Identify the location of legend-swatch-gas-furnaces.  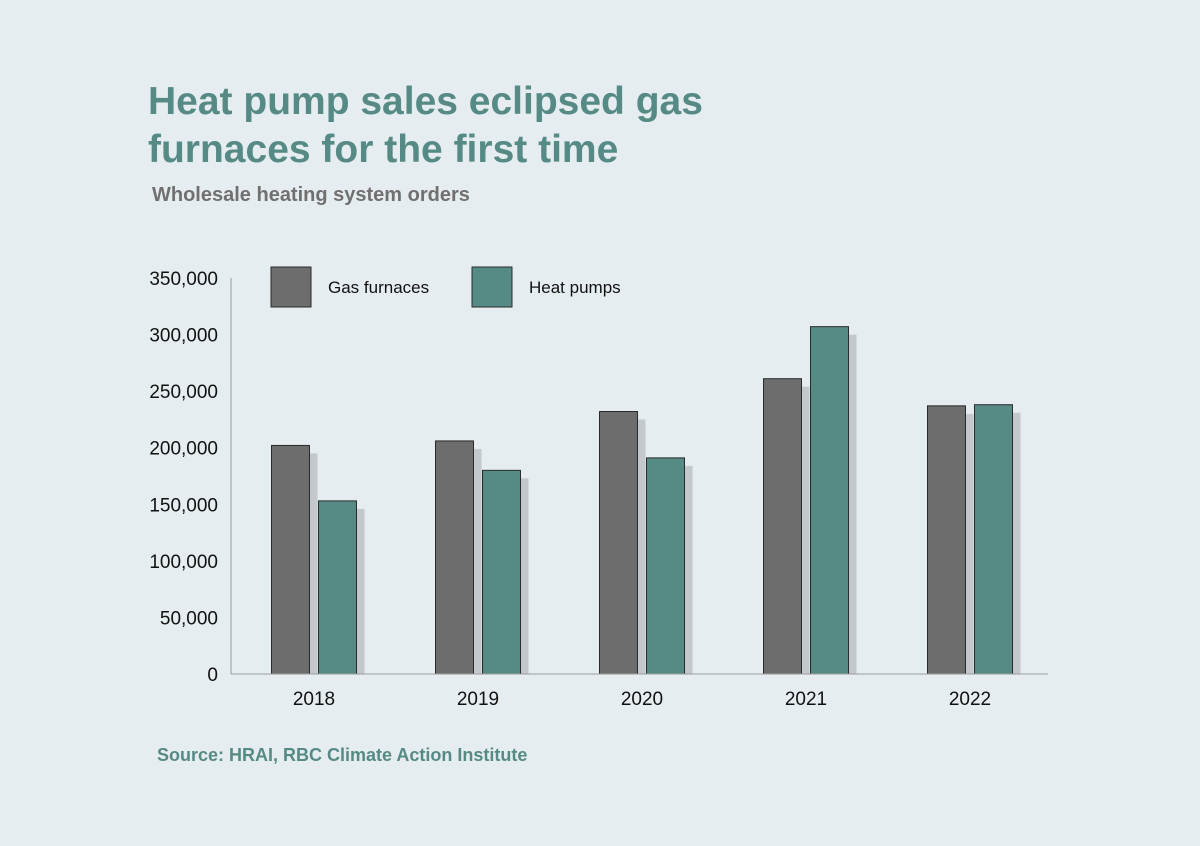
(291, 287).